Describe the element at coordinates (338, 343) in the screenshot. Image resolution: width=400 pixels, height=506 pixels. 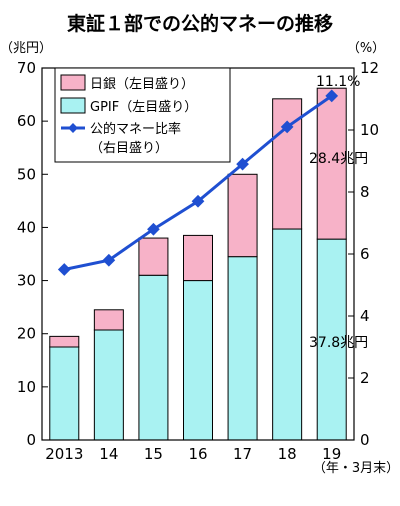
I see `annotation-gpif-last: 37.8兆円` at that location.